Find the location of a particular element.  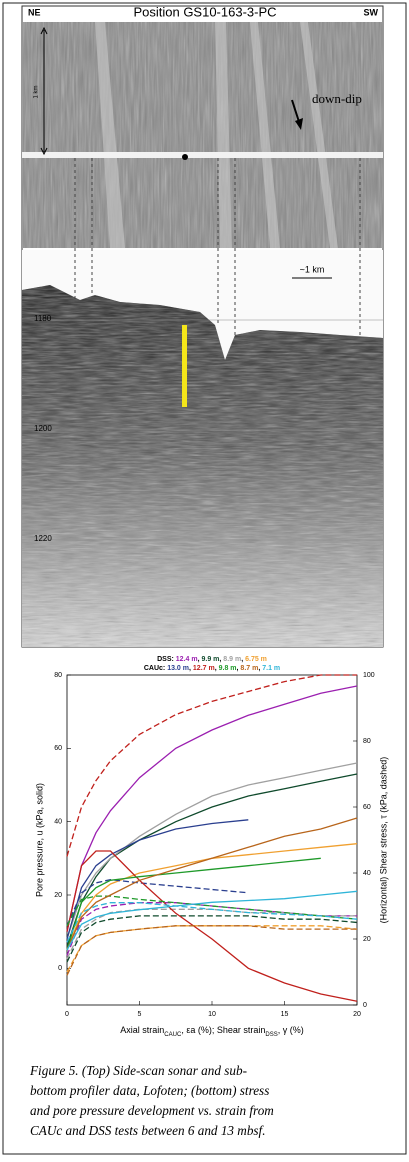

legend-group-label: DSS: is located at coordinates (165, 659).